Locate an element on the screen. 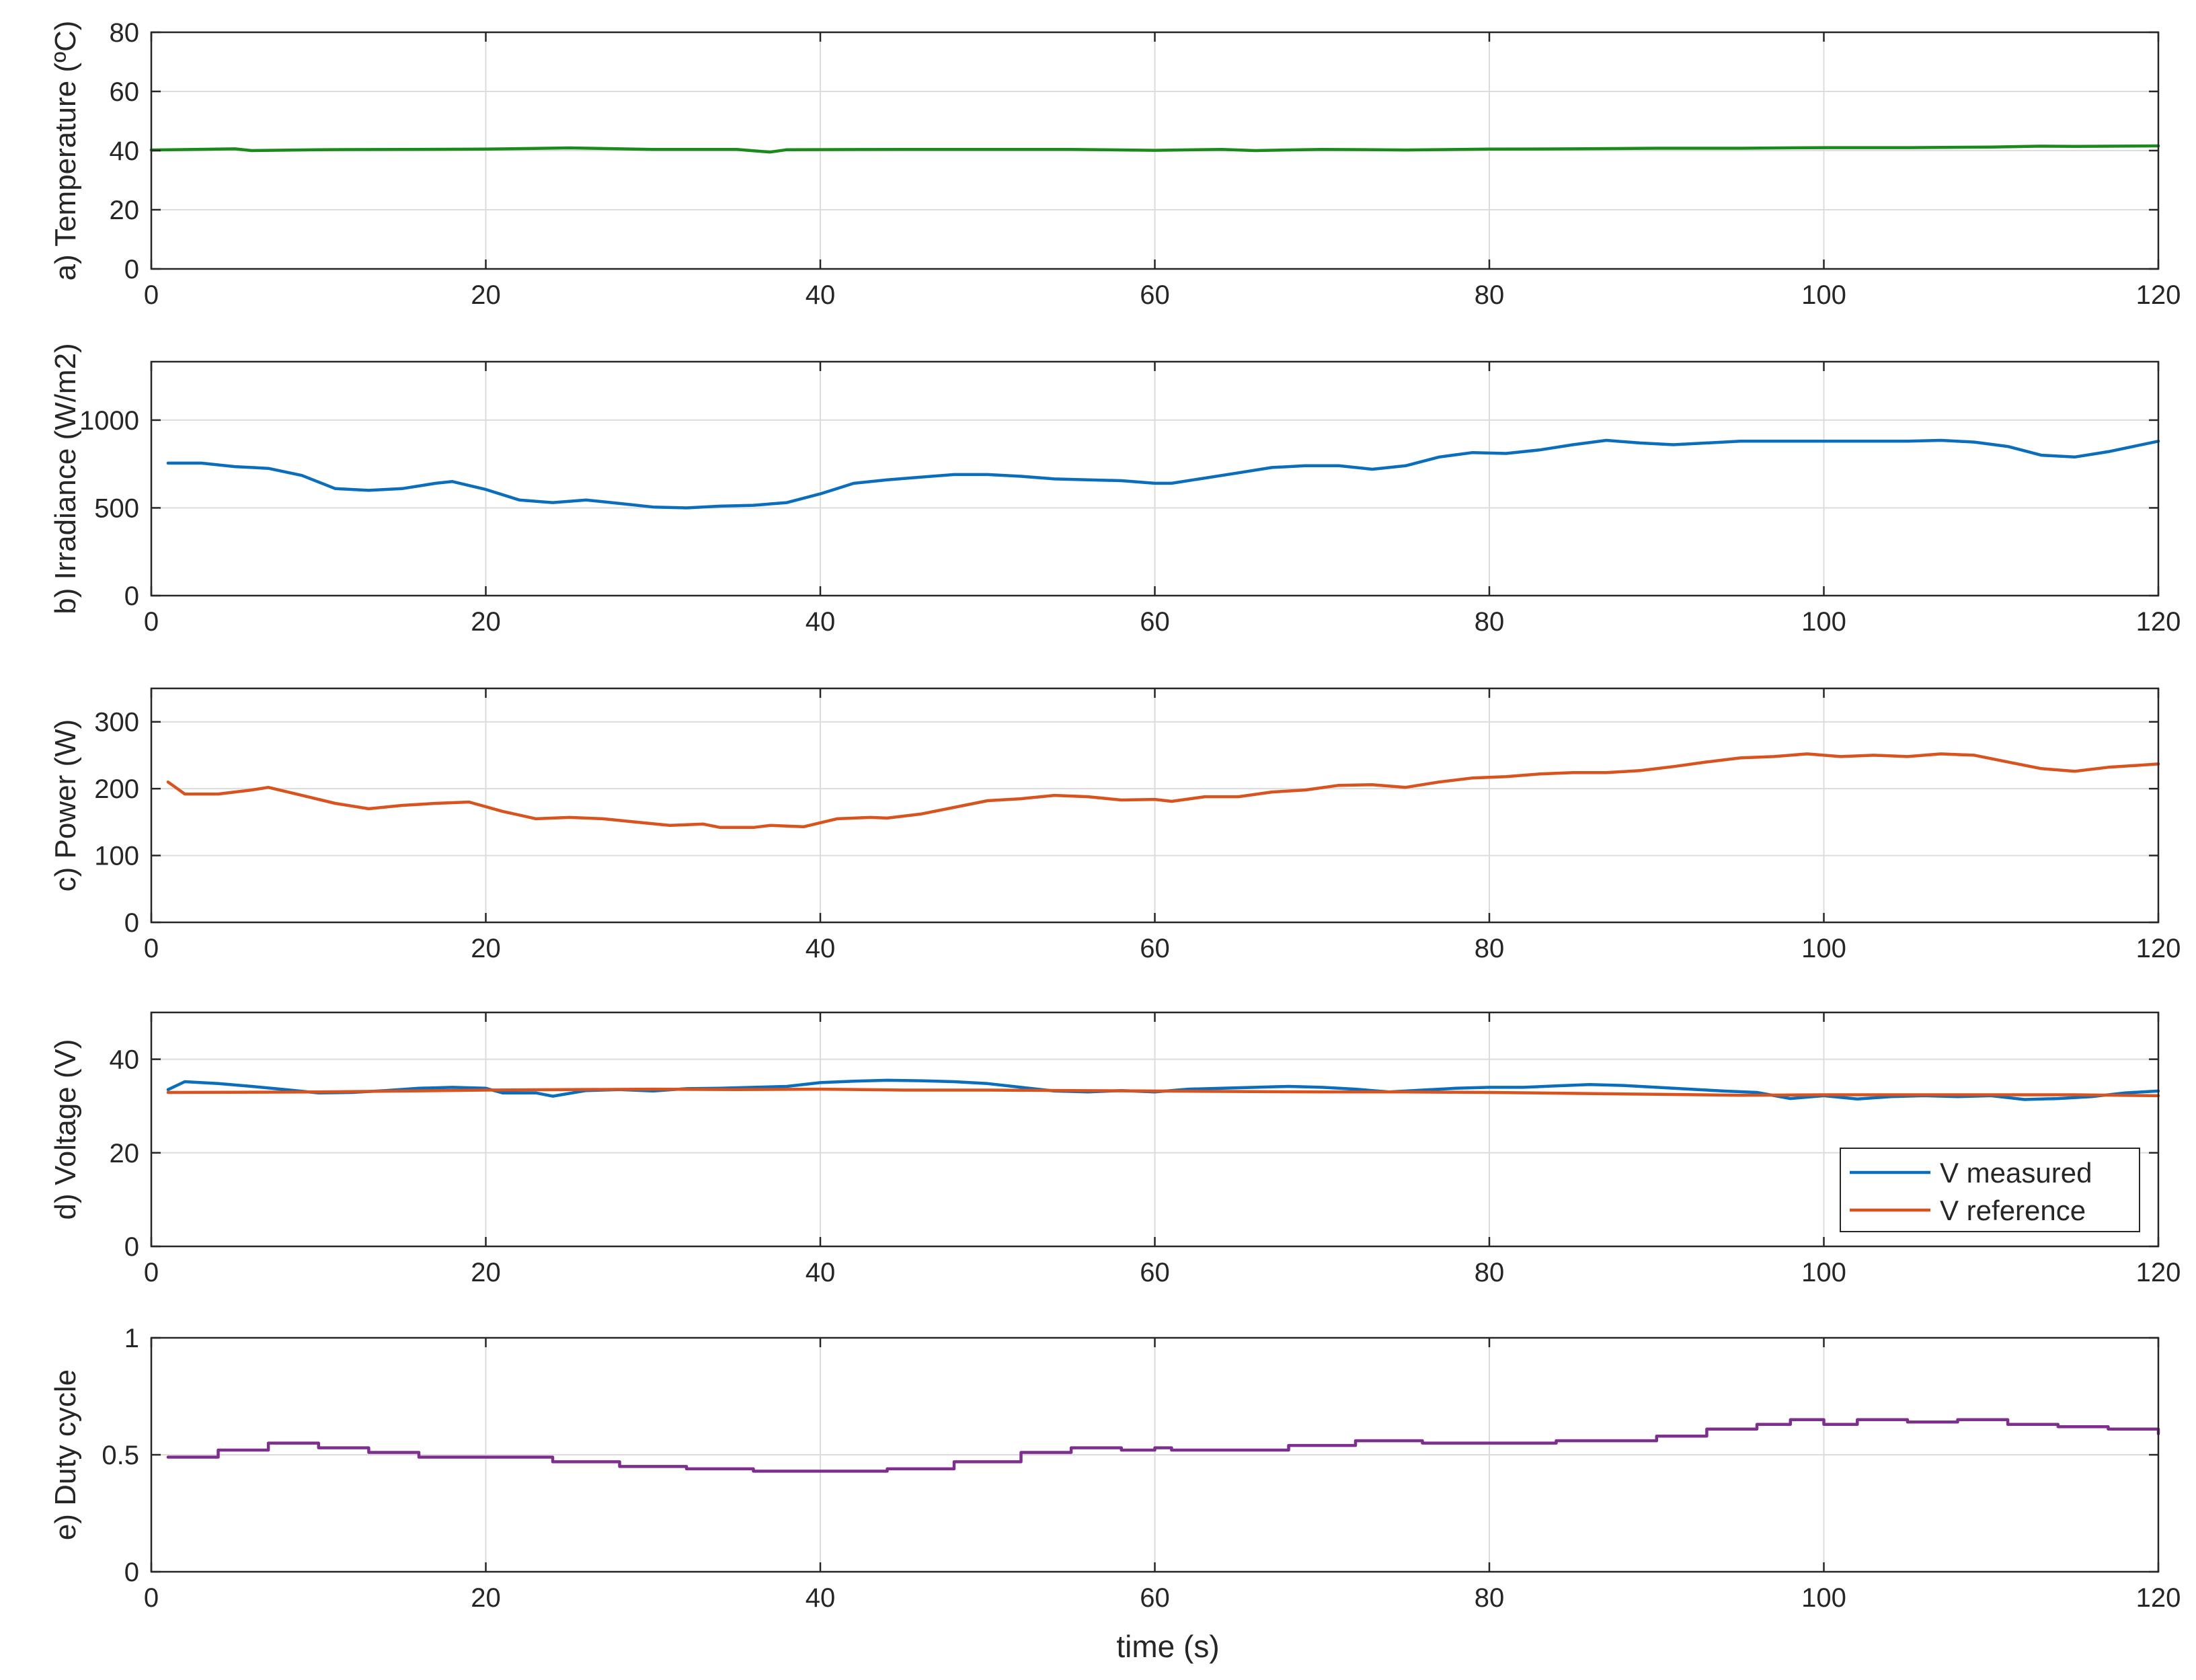  legend: V measured V reference is located at coordinates (1990, 1190).